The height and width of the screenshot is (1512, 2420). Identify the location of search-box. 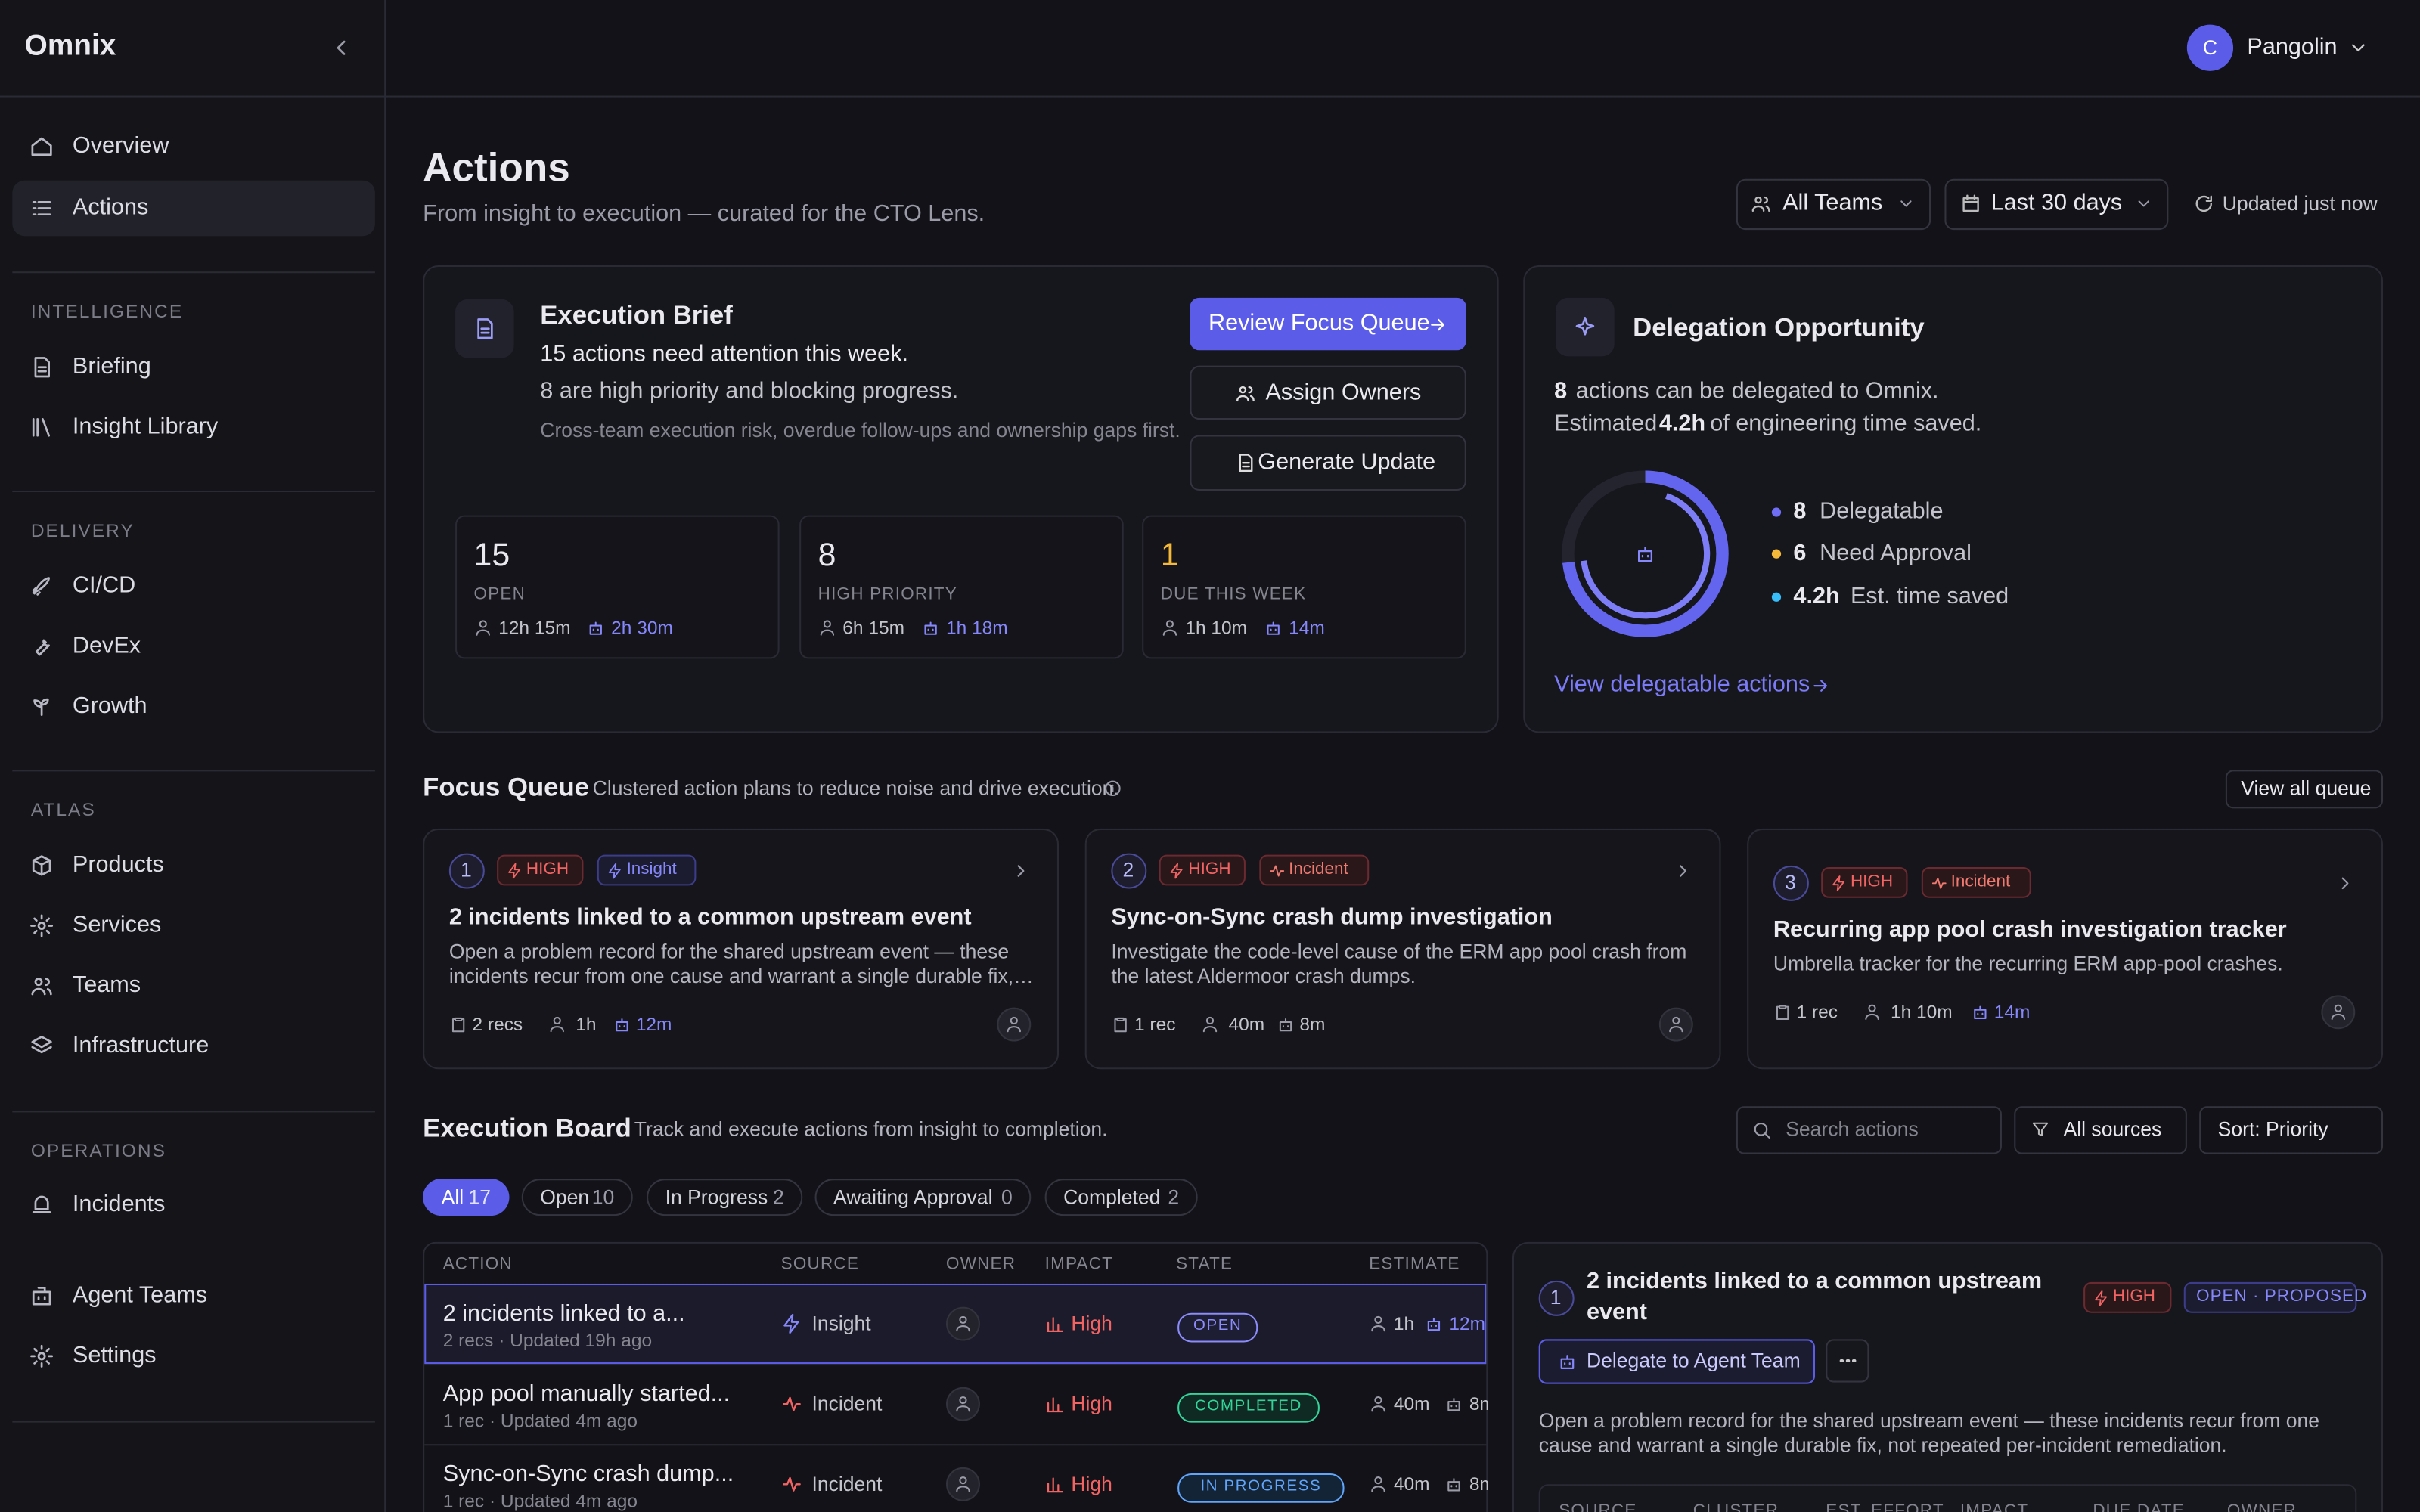
(1869, 1130).